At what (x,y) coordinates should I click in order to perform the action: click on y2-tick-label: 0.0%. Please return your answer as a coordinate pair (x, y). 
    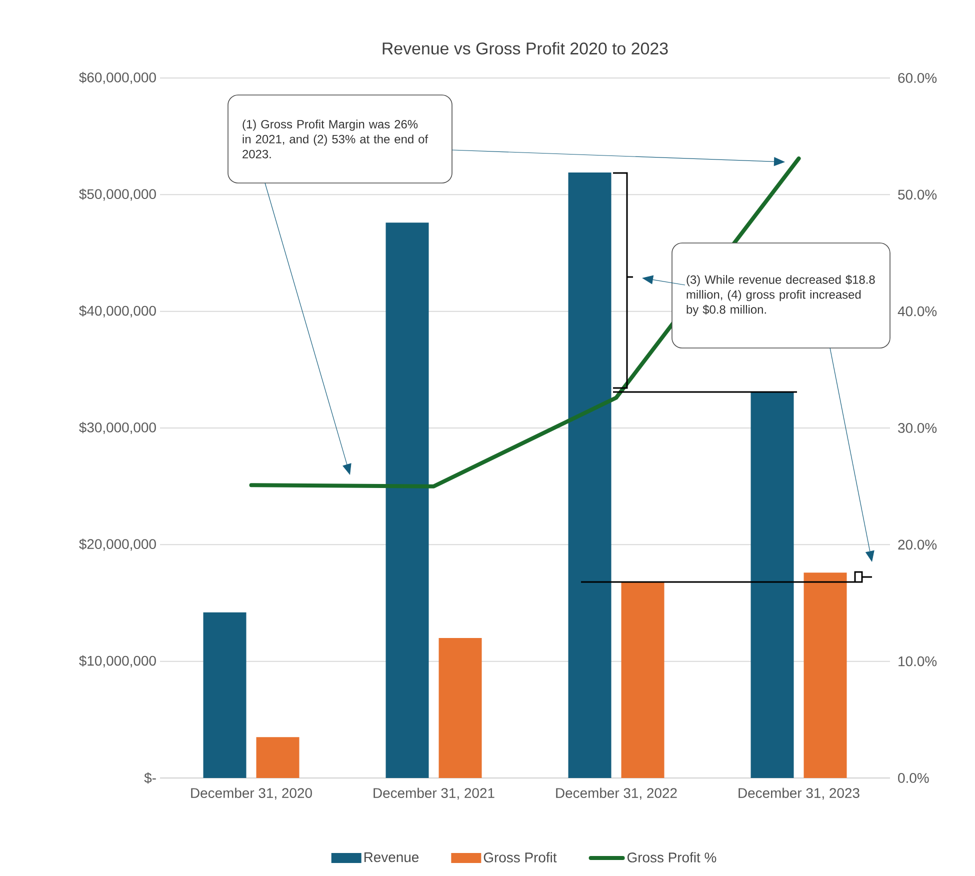
    Looking at the image, I should click on (913, 778).